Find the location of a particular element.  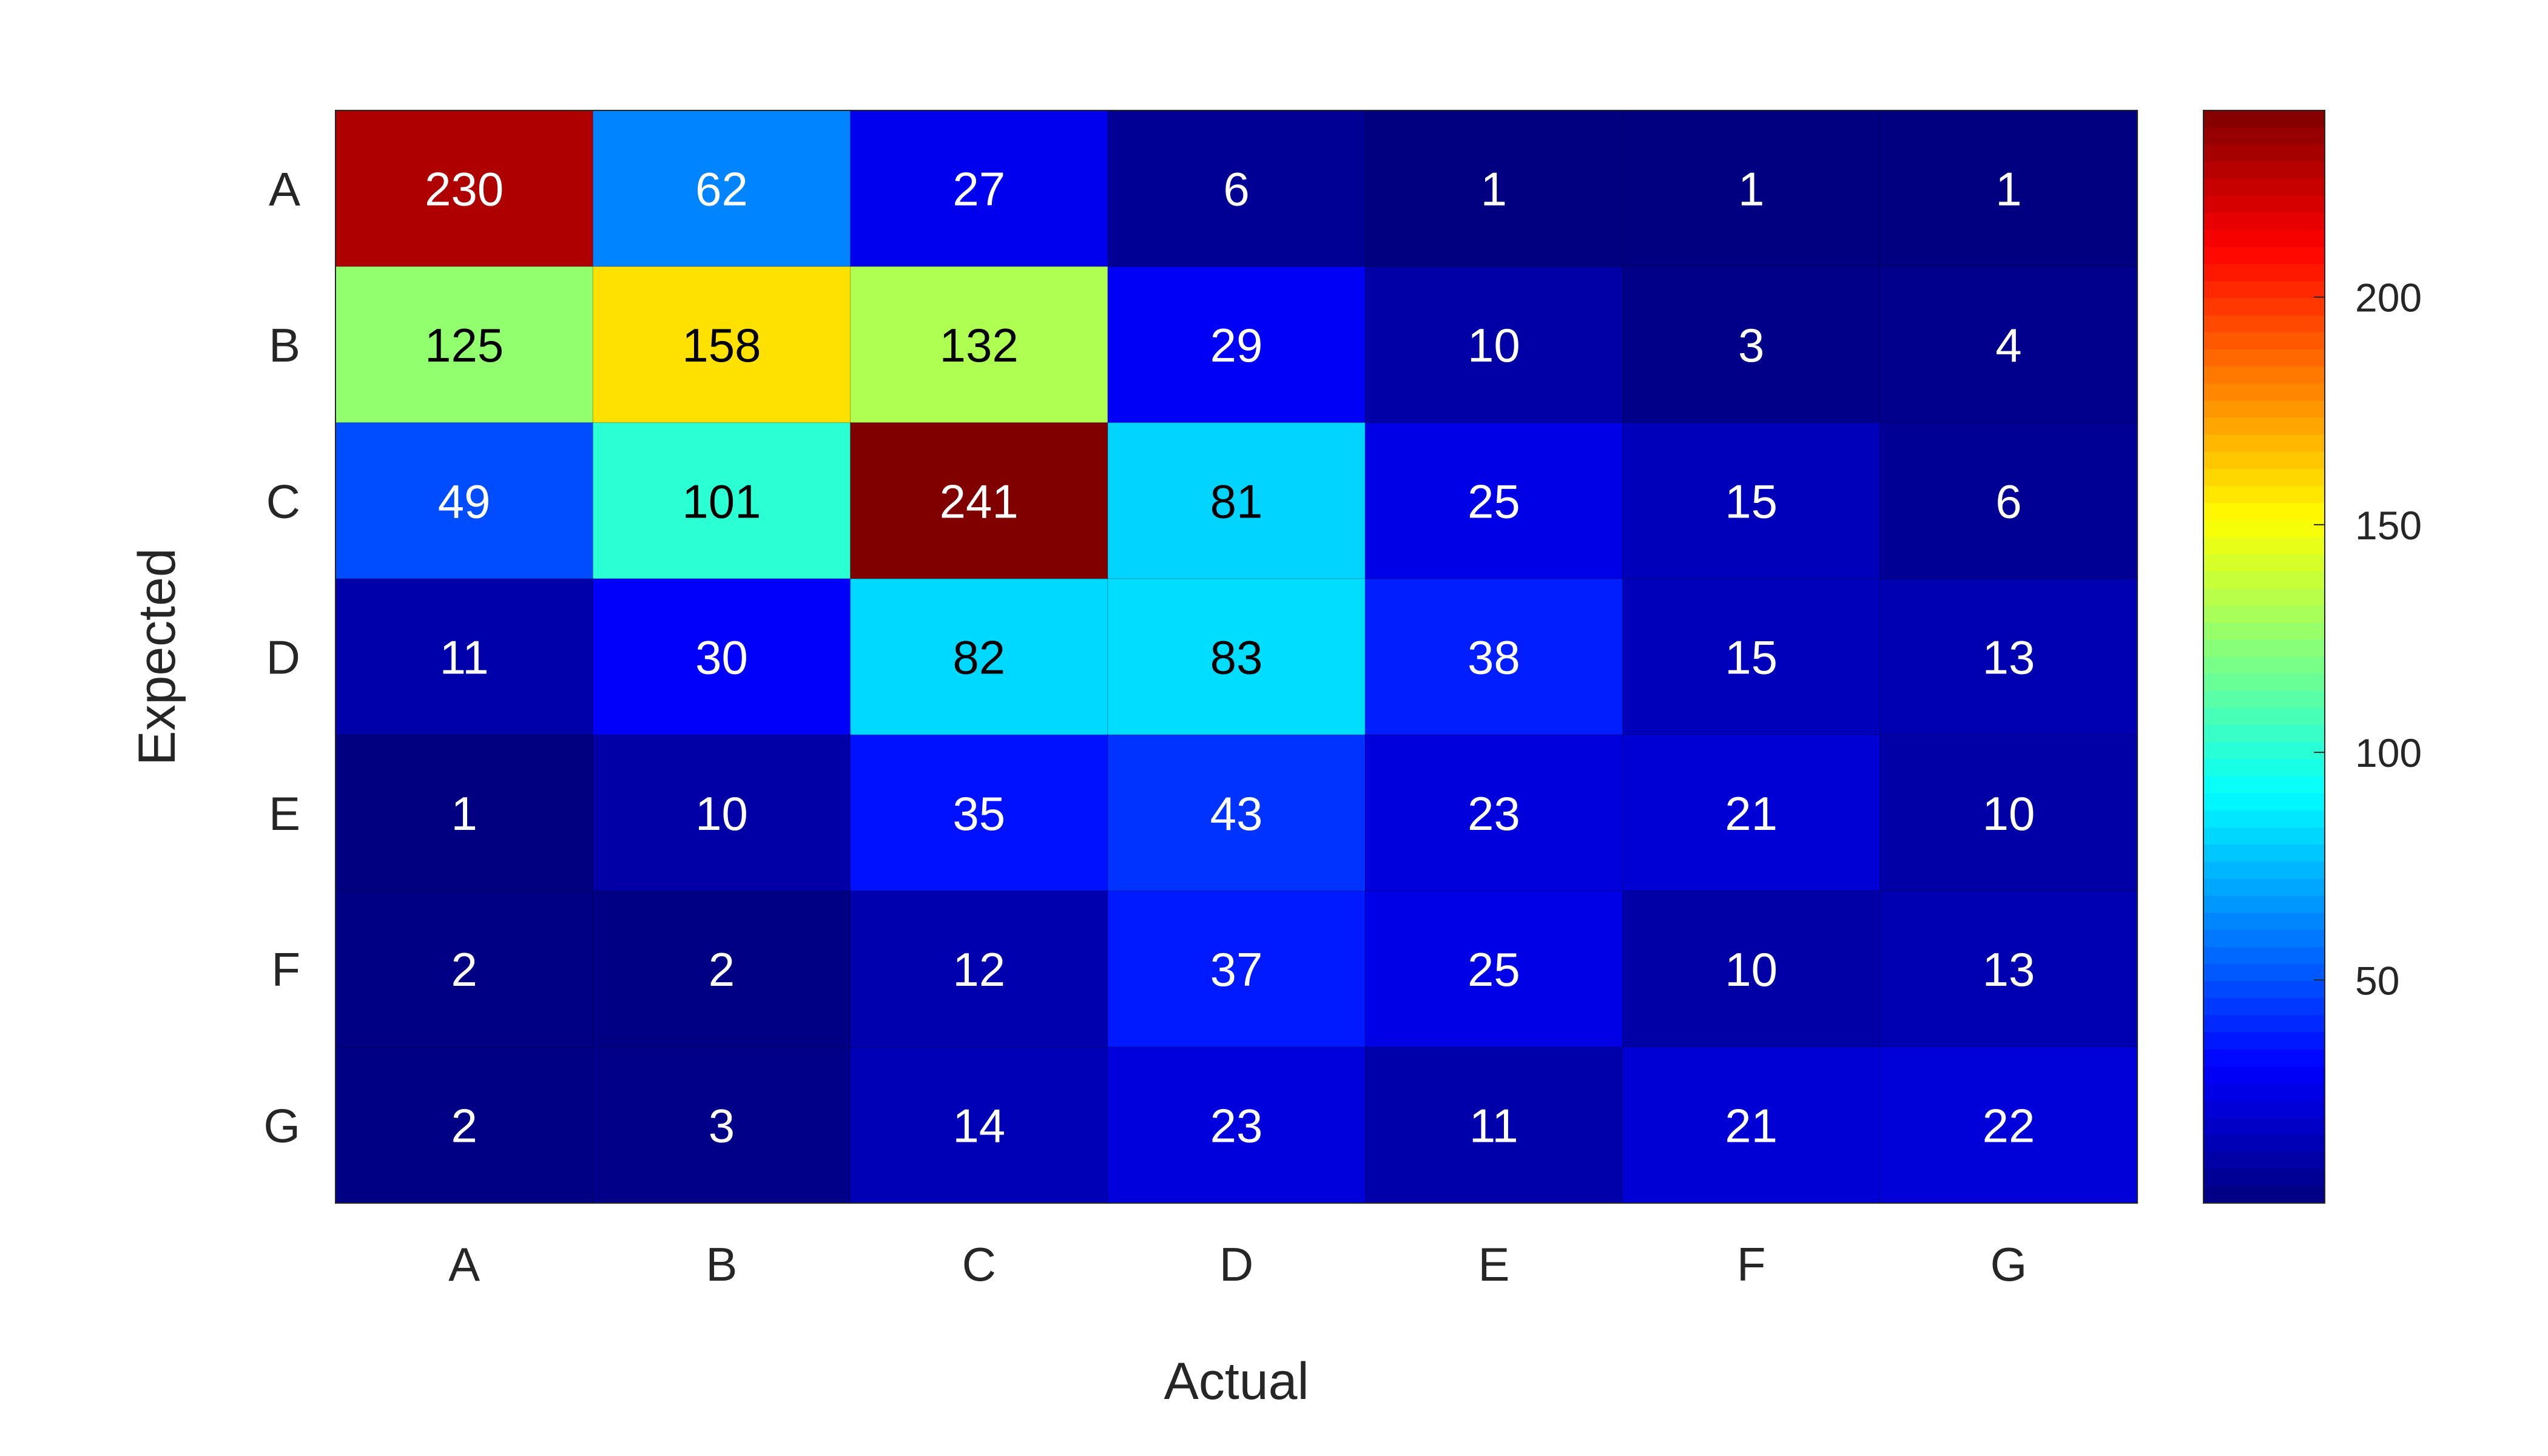

cell-value-label: 30 is located at coordinates (721, 657).